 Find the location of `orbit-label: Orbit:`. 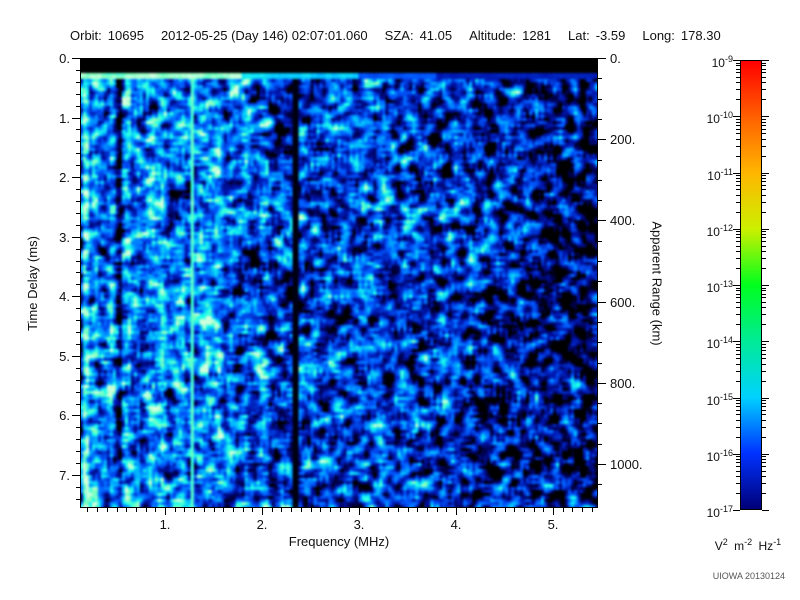

orbit-label: Orbit: is located at coordinates (86, 35).